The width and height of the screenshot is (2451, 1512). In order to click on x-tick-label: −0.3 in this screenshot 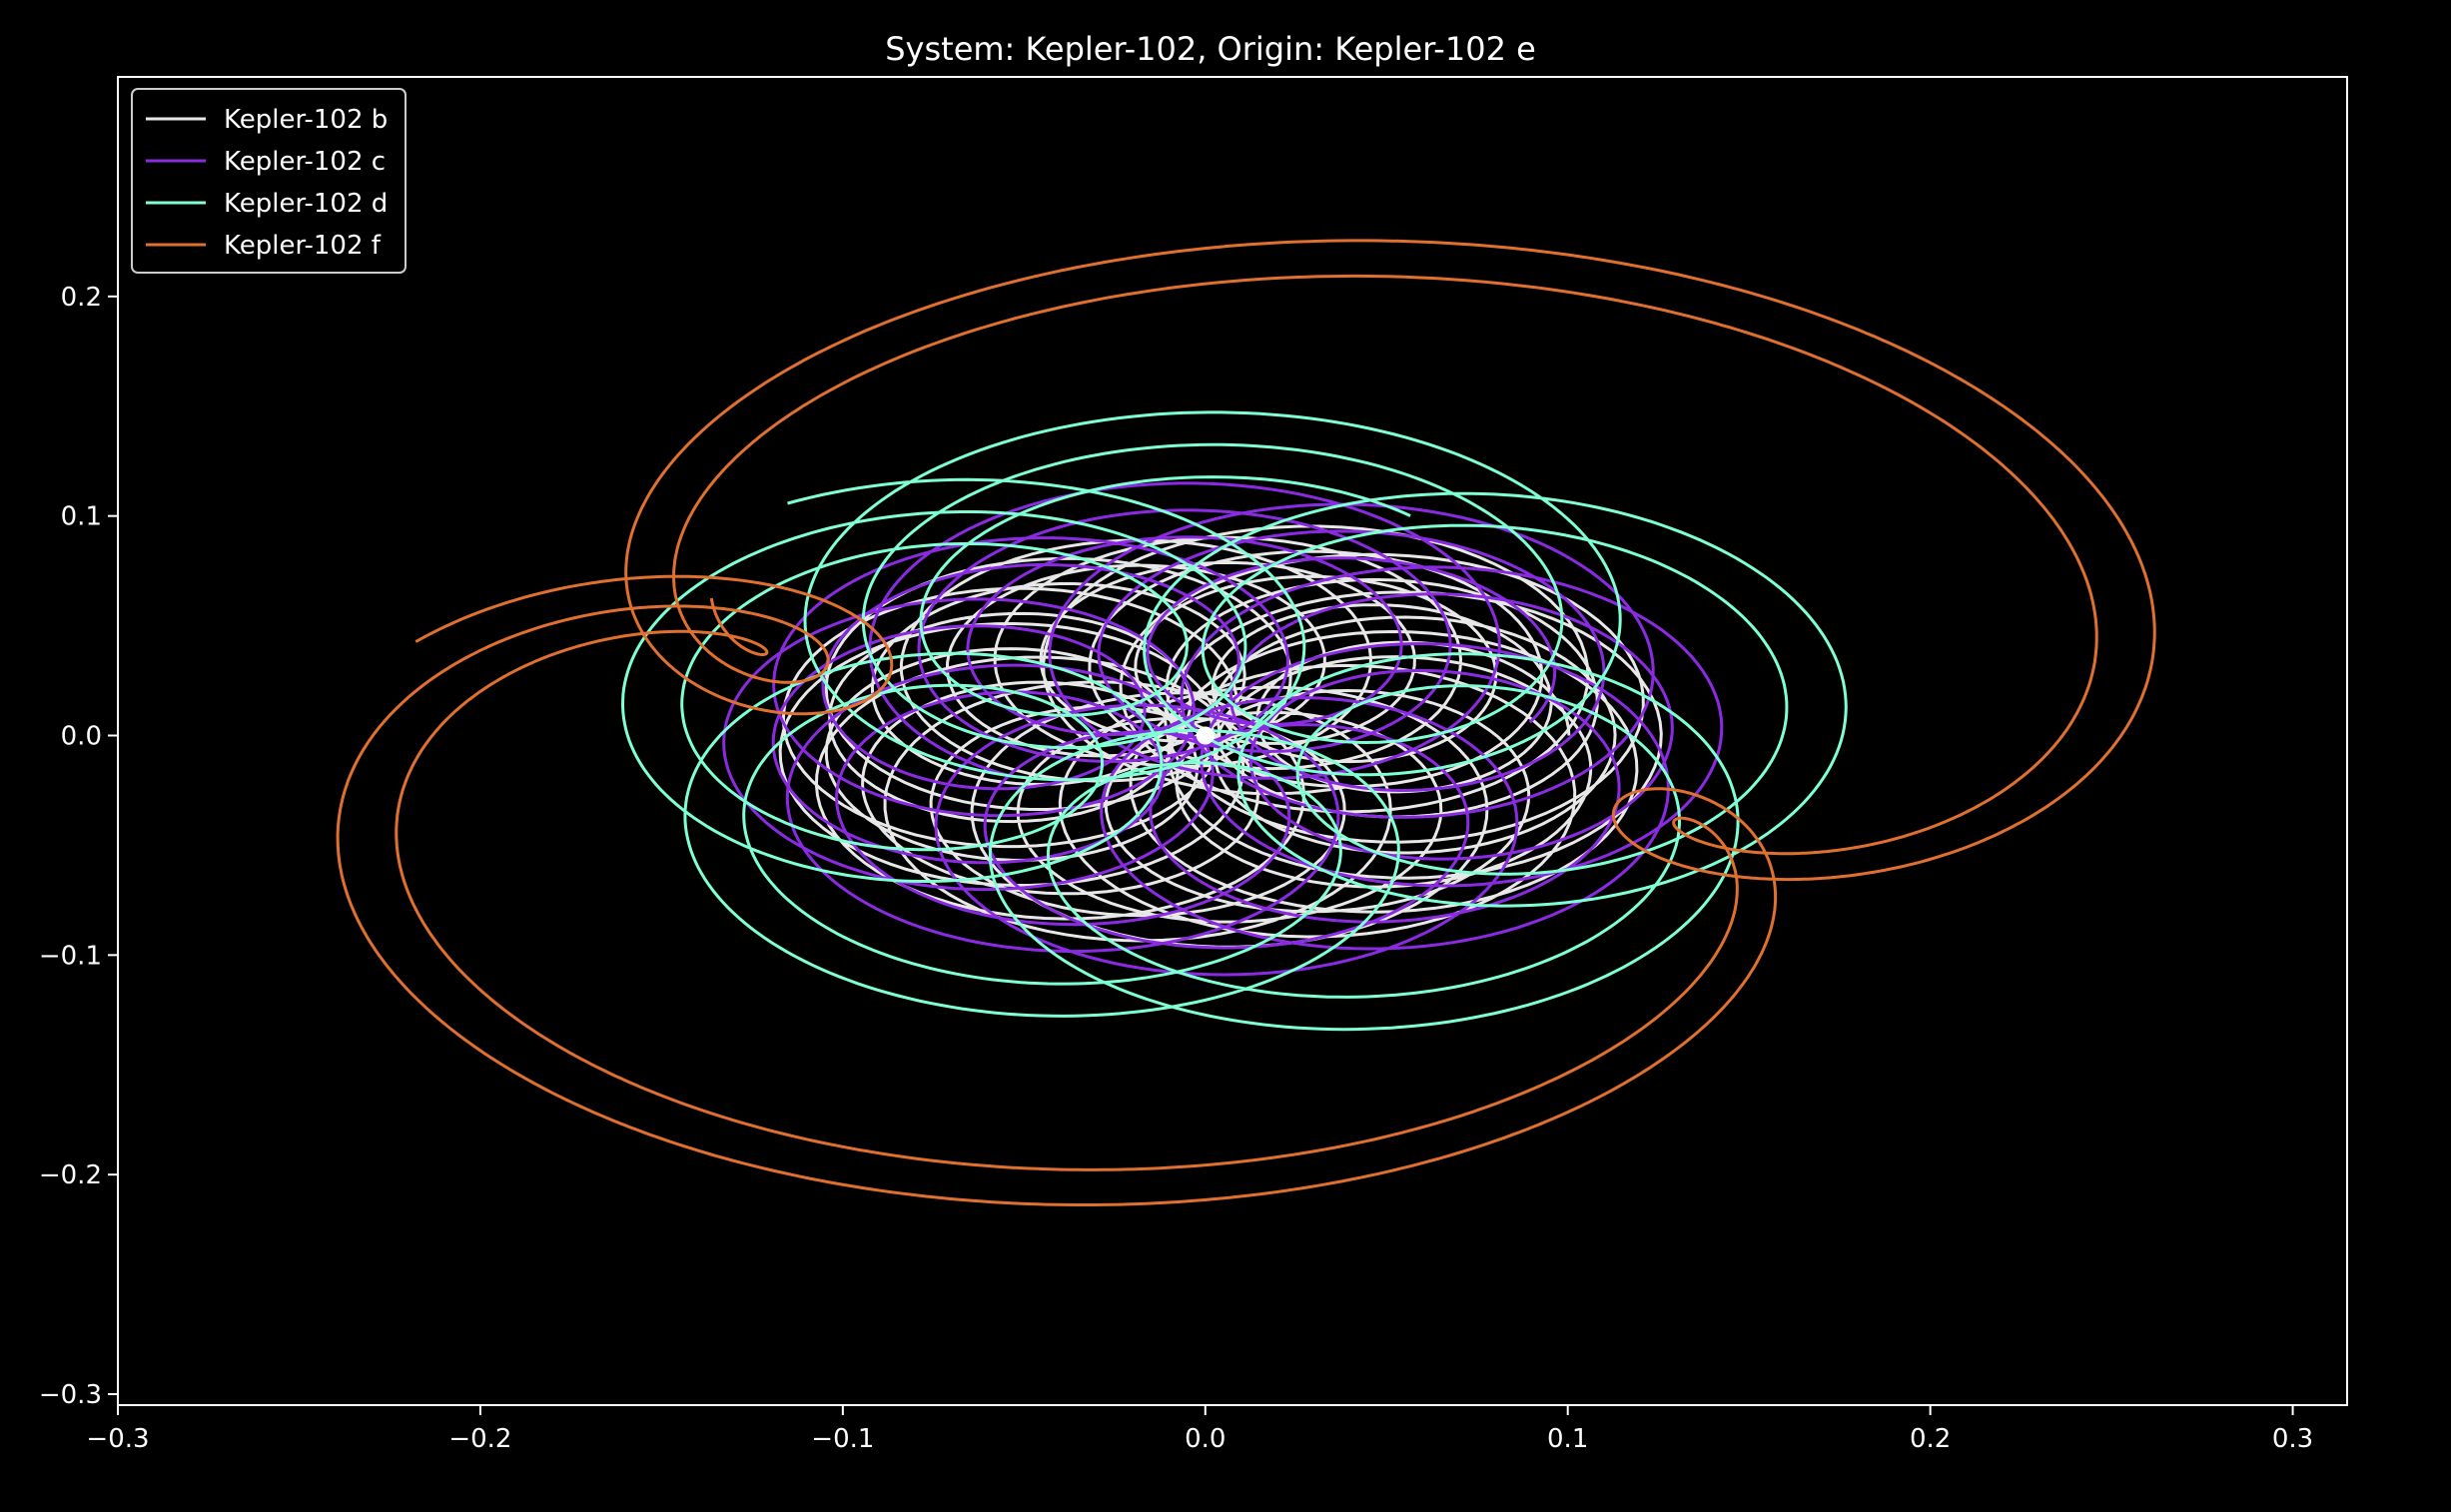, I will do `click(118, 1439)`.